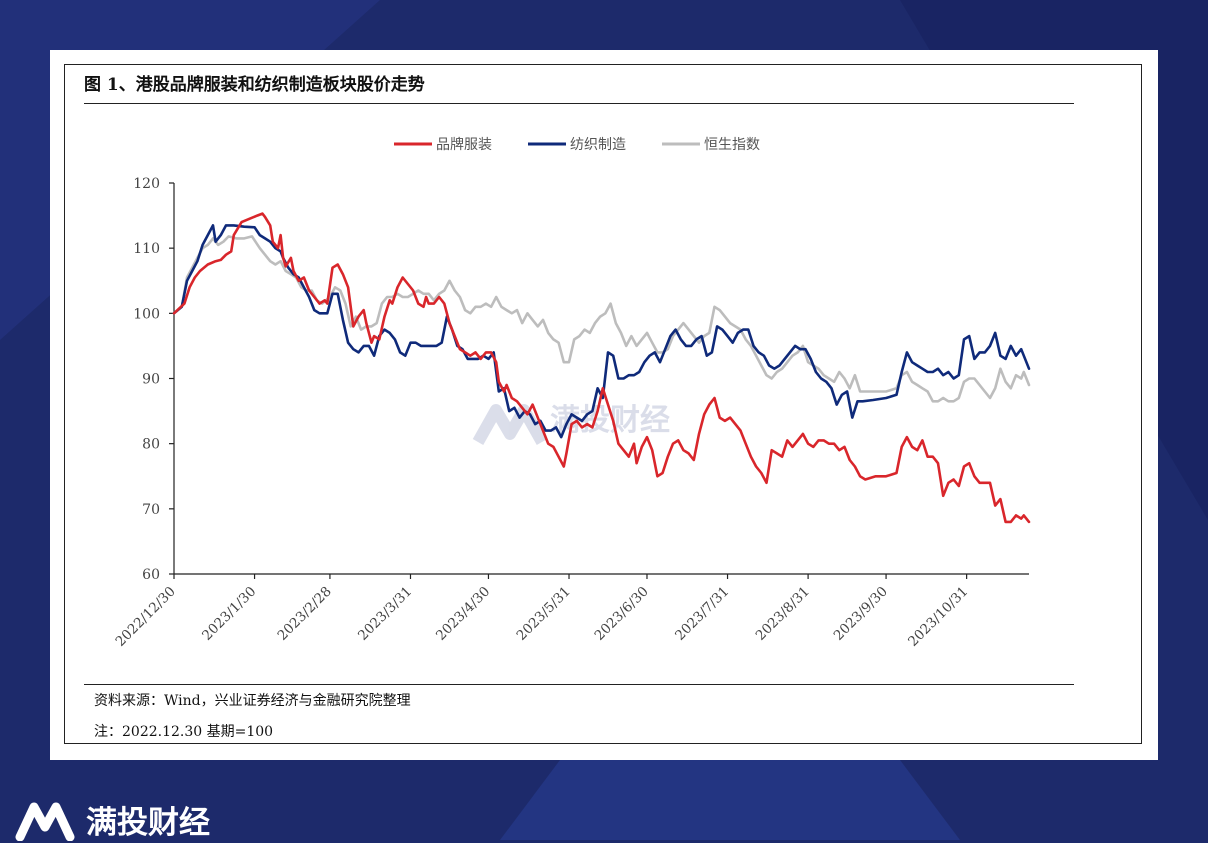 The image size is (1208, 843). What do you see at coordinates (146, 314) in the screenshot?
I see `y-tick-label: 100` at bounding box center [146, 314].